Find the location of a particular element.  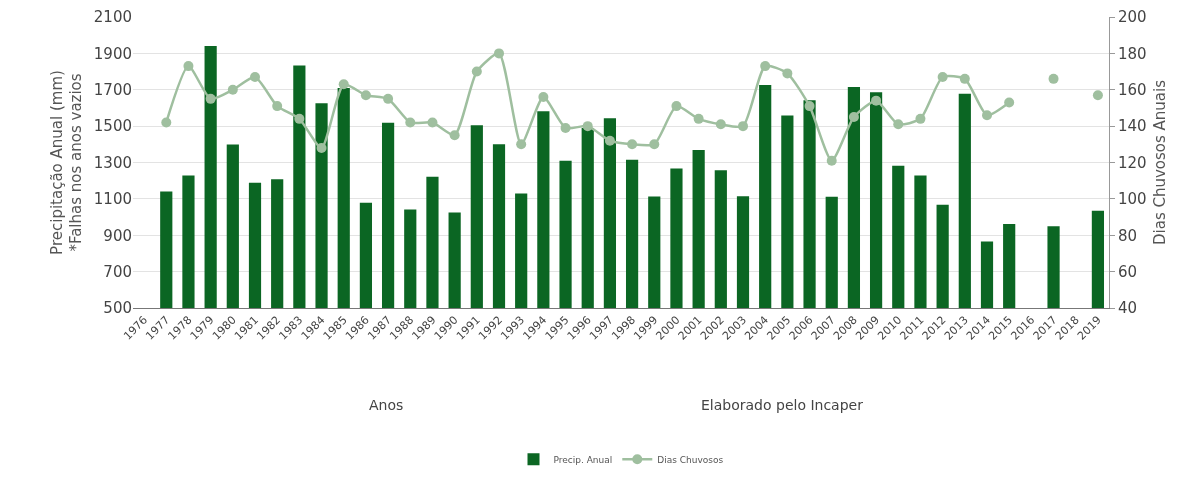

y-tick-label: 1700 is located at coordinates (112, 90).